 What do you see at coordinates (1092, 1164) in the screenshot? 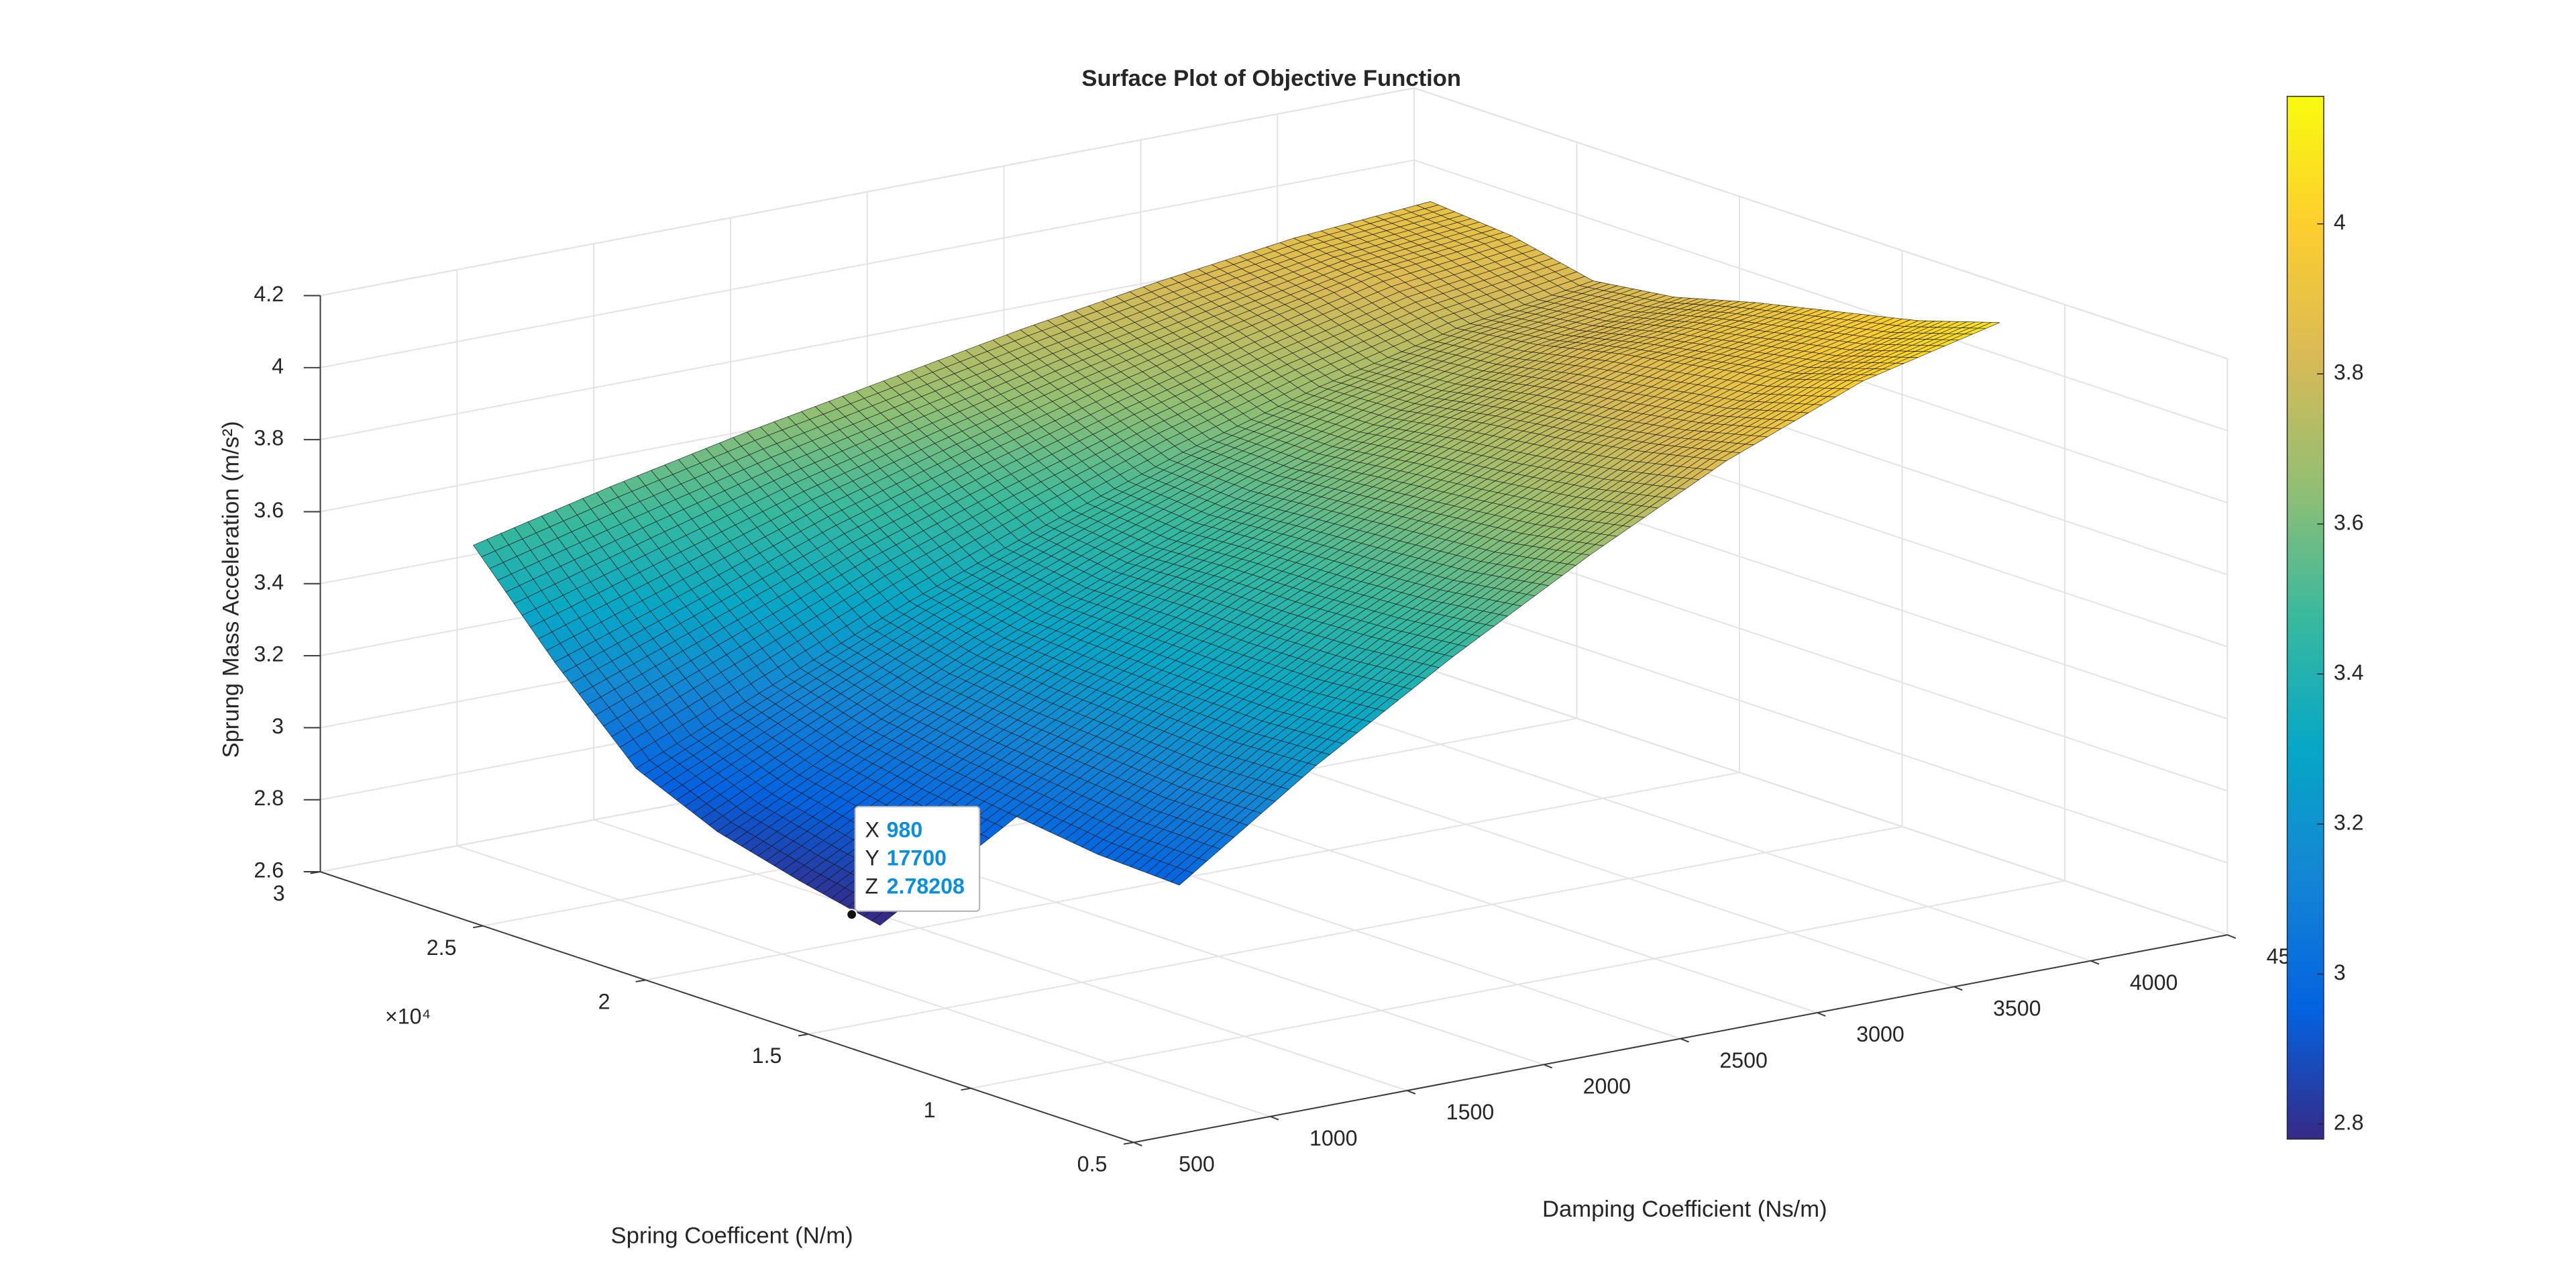
I see `y-tick-label: 0.5` at bounding box center [1092, 1164].